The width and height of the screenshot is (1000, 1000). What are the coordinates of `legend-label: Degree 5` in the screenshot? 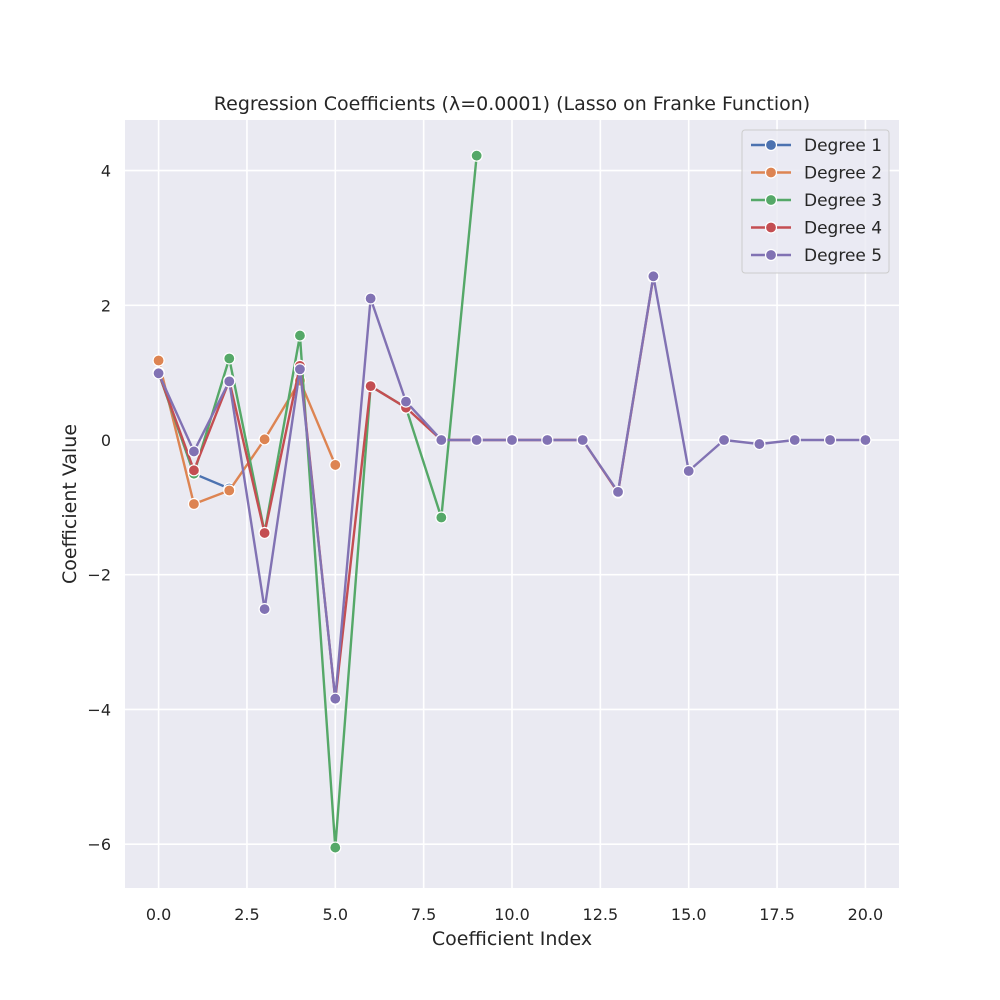 It's located at (843, 256).